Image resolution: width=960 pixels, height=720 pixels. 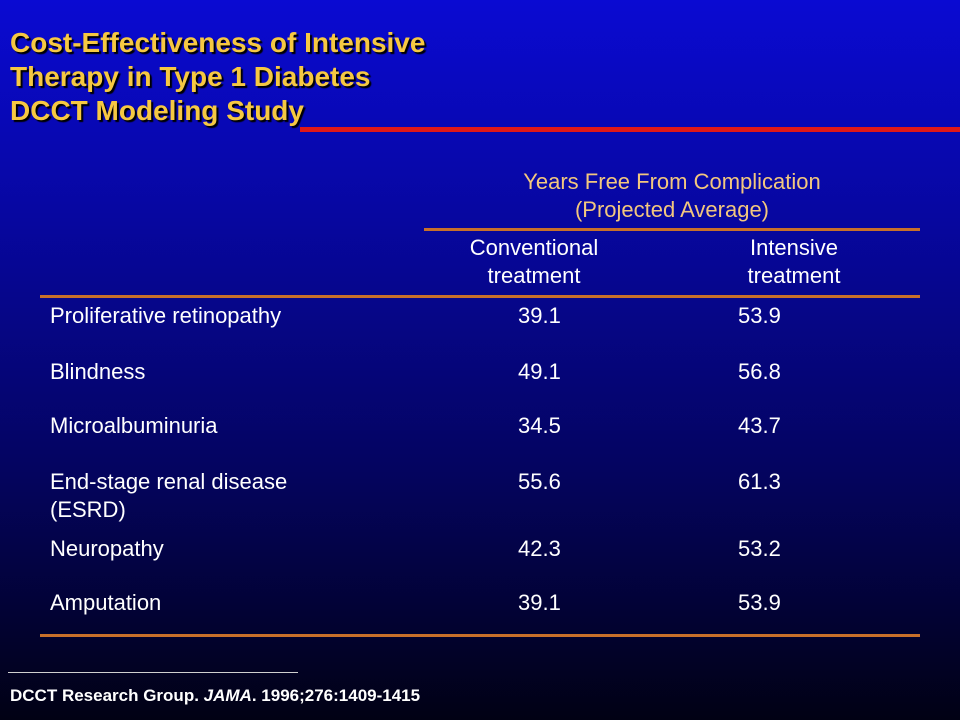 I want to click on cell-conventional-blindness: 49.1, so click(x=539, y=371).